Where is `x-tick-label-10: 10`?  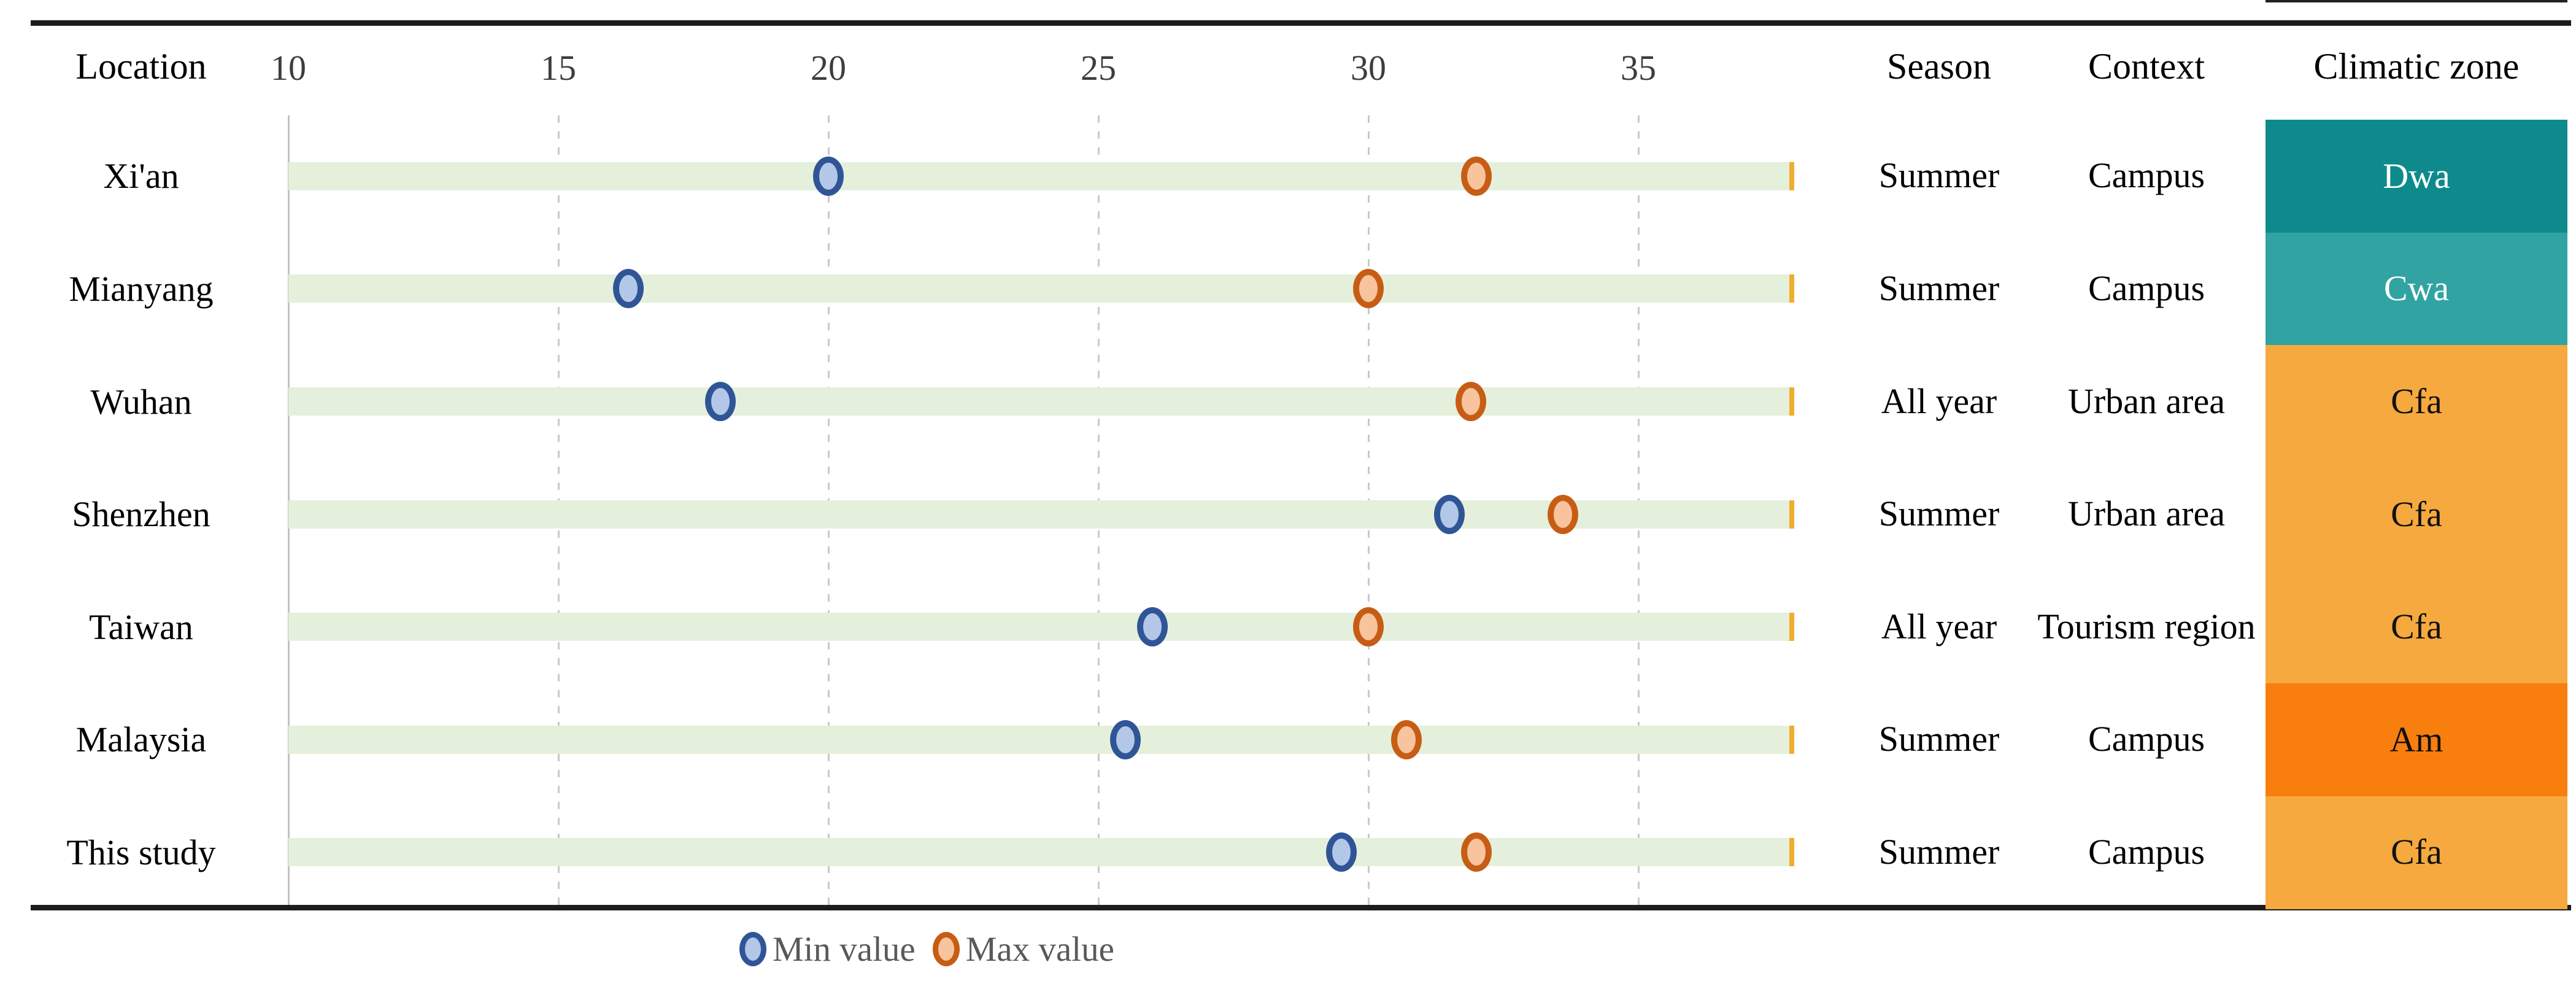
x-tick-label-10: 10 is located at coordinates (288, 67).